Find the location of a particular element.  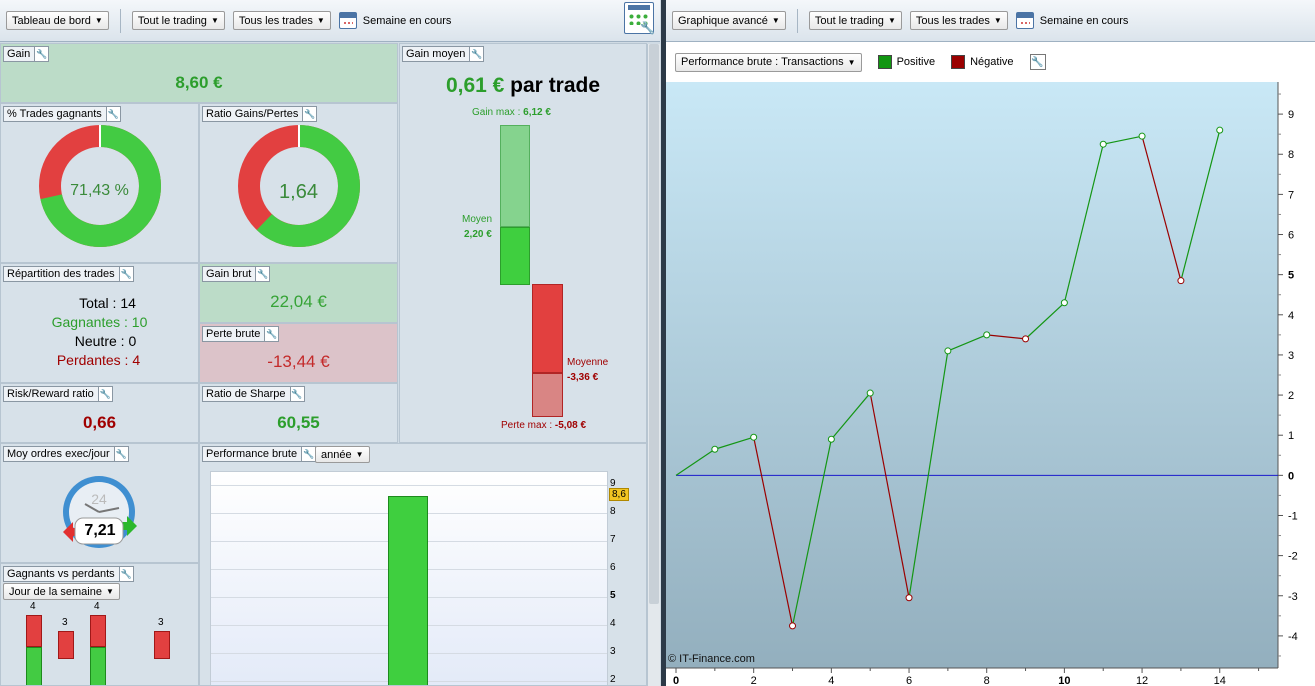

y-tick-label: -3 is located at coordinates (1293, 597).